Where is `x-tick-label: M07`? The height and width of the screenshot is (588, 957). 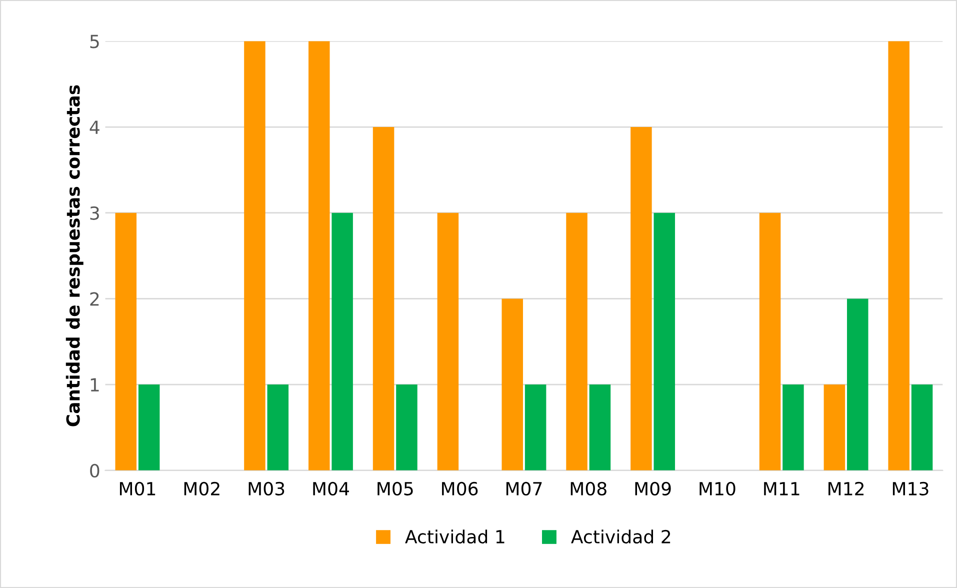
x-tick-label: M07 is located at coordinates (524, 489).